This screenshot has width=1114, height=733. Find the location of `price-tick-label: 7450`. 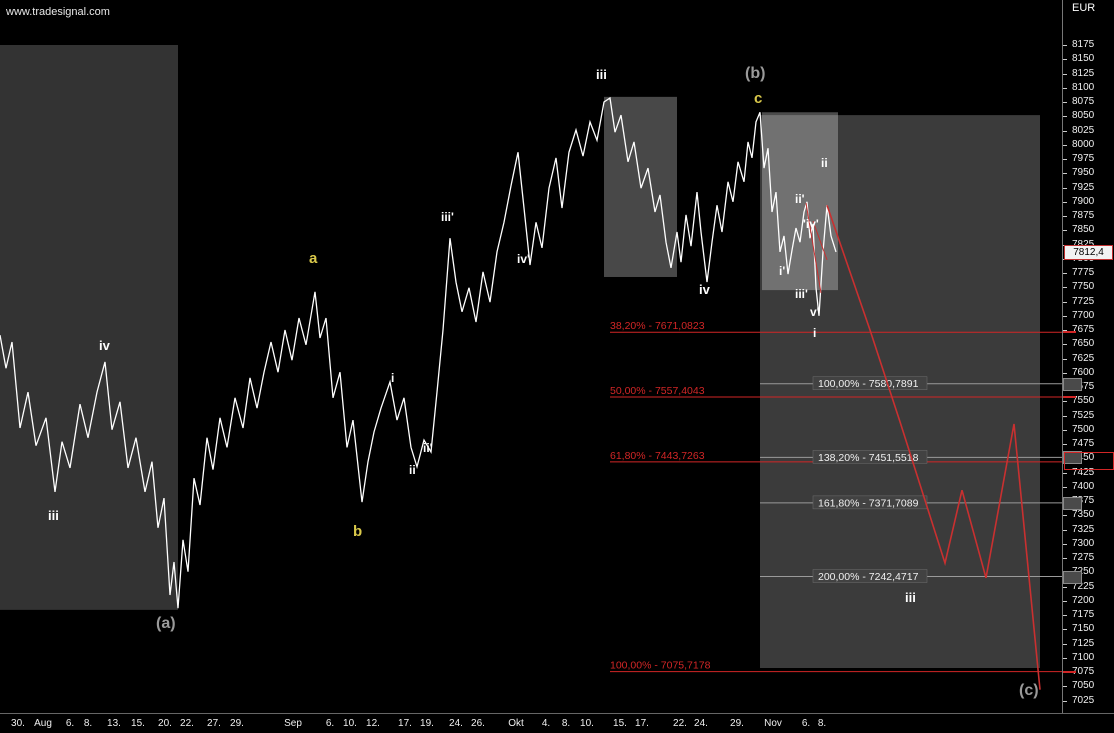

price-tick-label: 7450 is located at coordinates (1083, 458).